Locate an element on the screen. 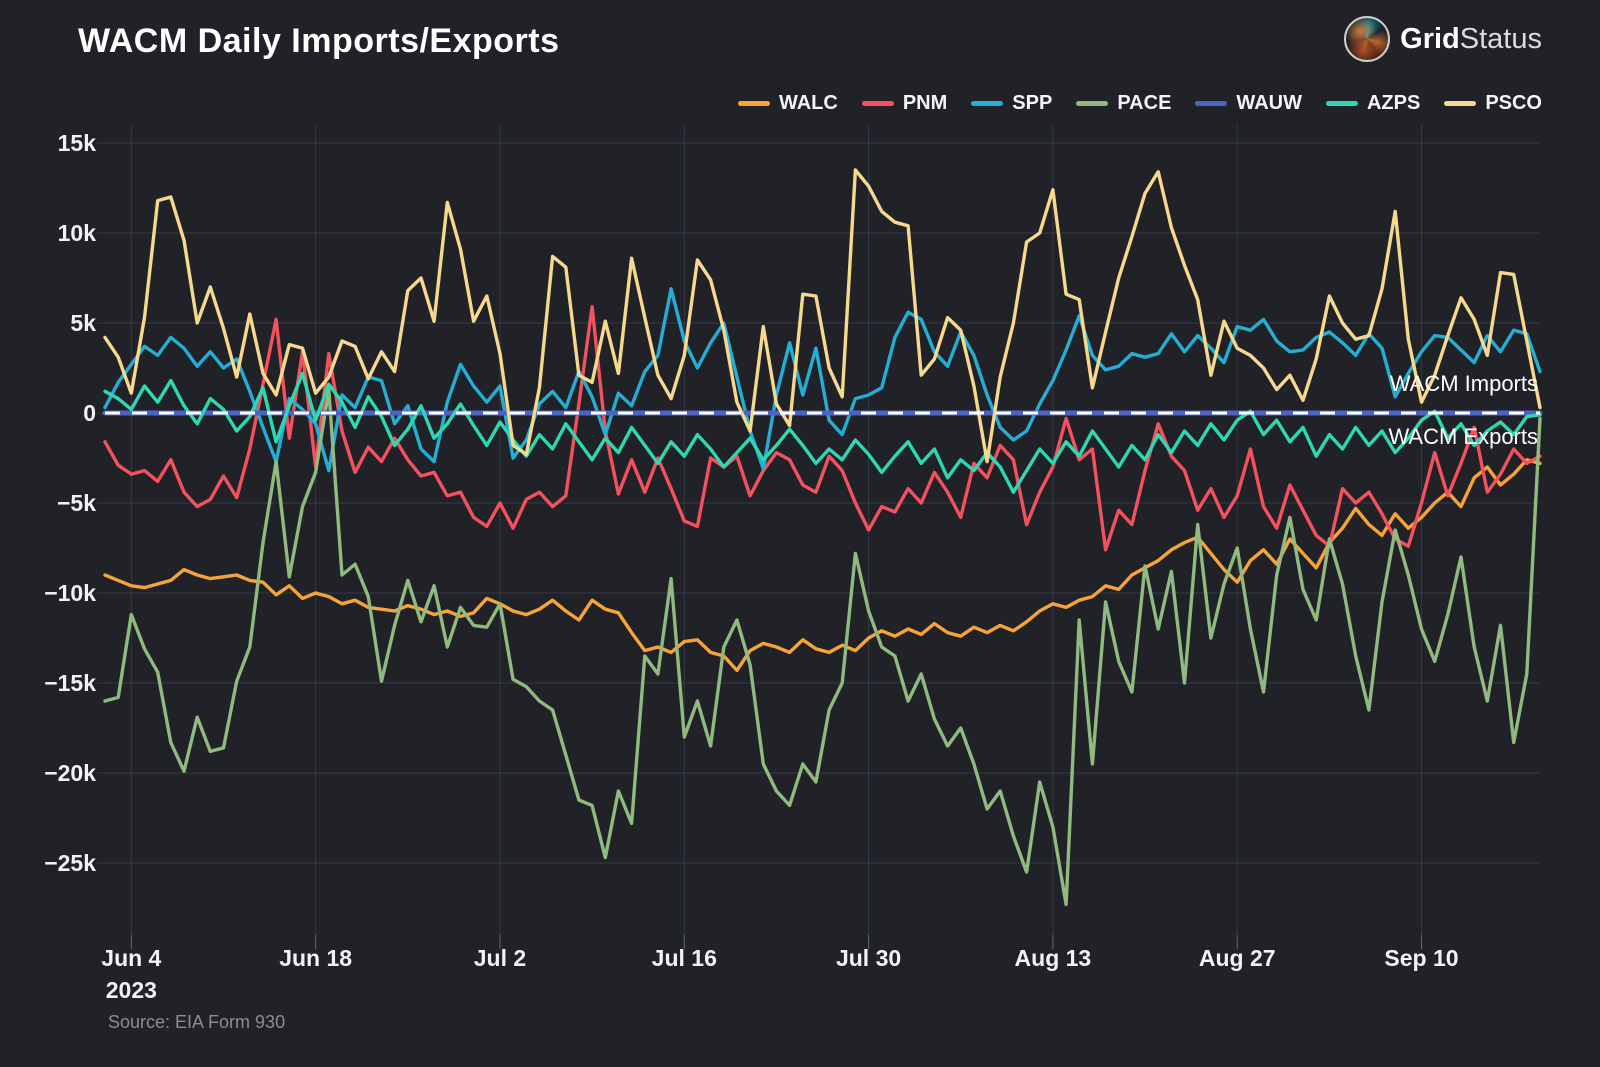 This screenshot has width=1600, height=1067. legend-swatch-PNM is located at coordinates (877, 103).